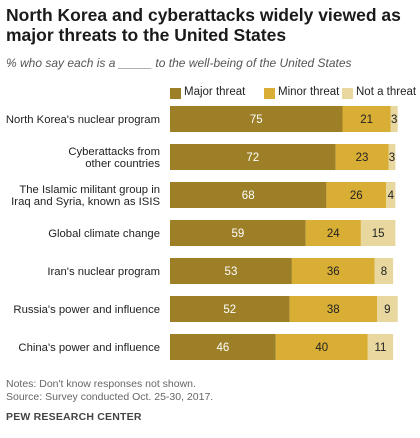 Image resolution: width=420 pixels, height=438 pixels. What do you see at coordinates (89, 348) in the screenshot?
I see `category-label: China's power and influence` at bounding box center [89, 348].